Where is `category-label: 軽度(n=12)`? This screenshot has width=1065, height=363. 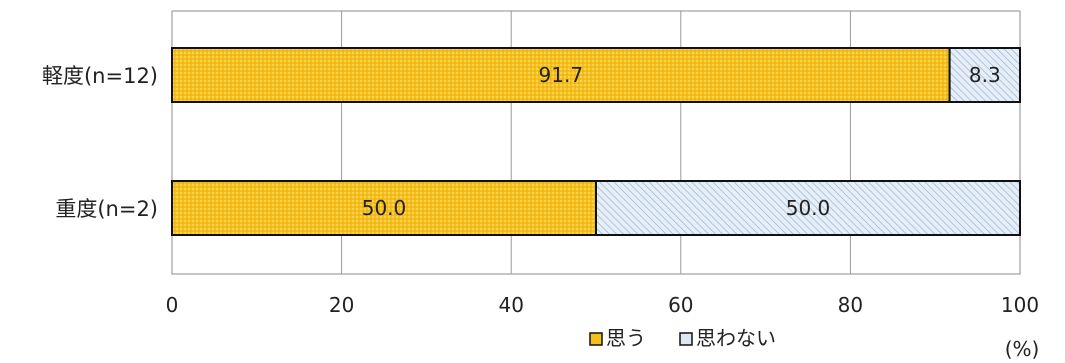
category-label: 軽度(n=12) is located at coordinates (100, 76).